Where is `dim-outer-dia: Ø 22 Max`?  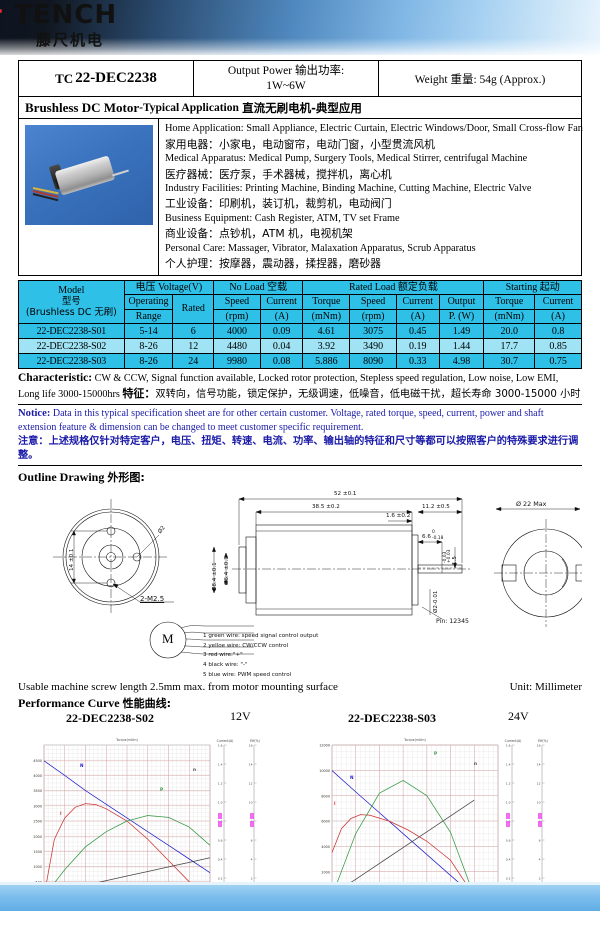
dim-outer-dia: Ø 22 Max is located at coordinates (531, 504).